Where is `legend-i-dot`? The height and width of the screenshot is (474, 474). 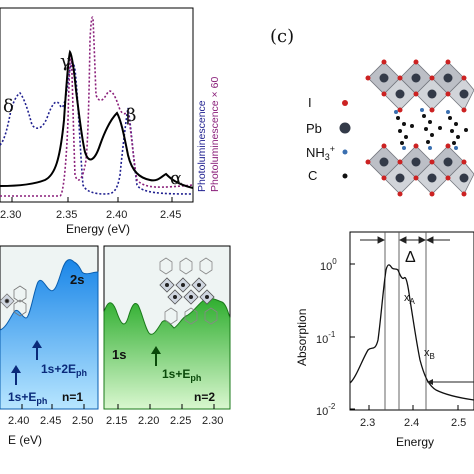 legend-i-dot is located at coordinates (345, 103).